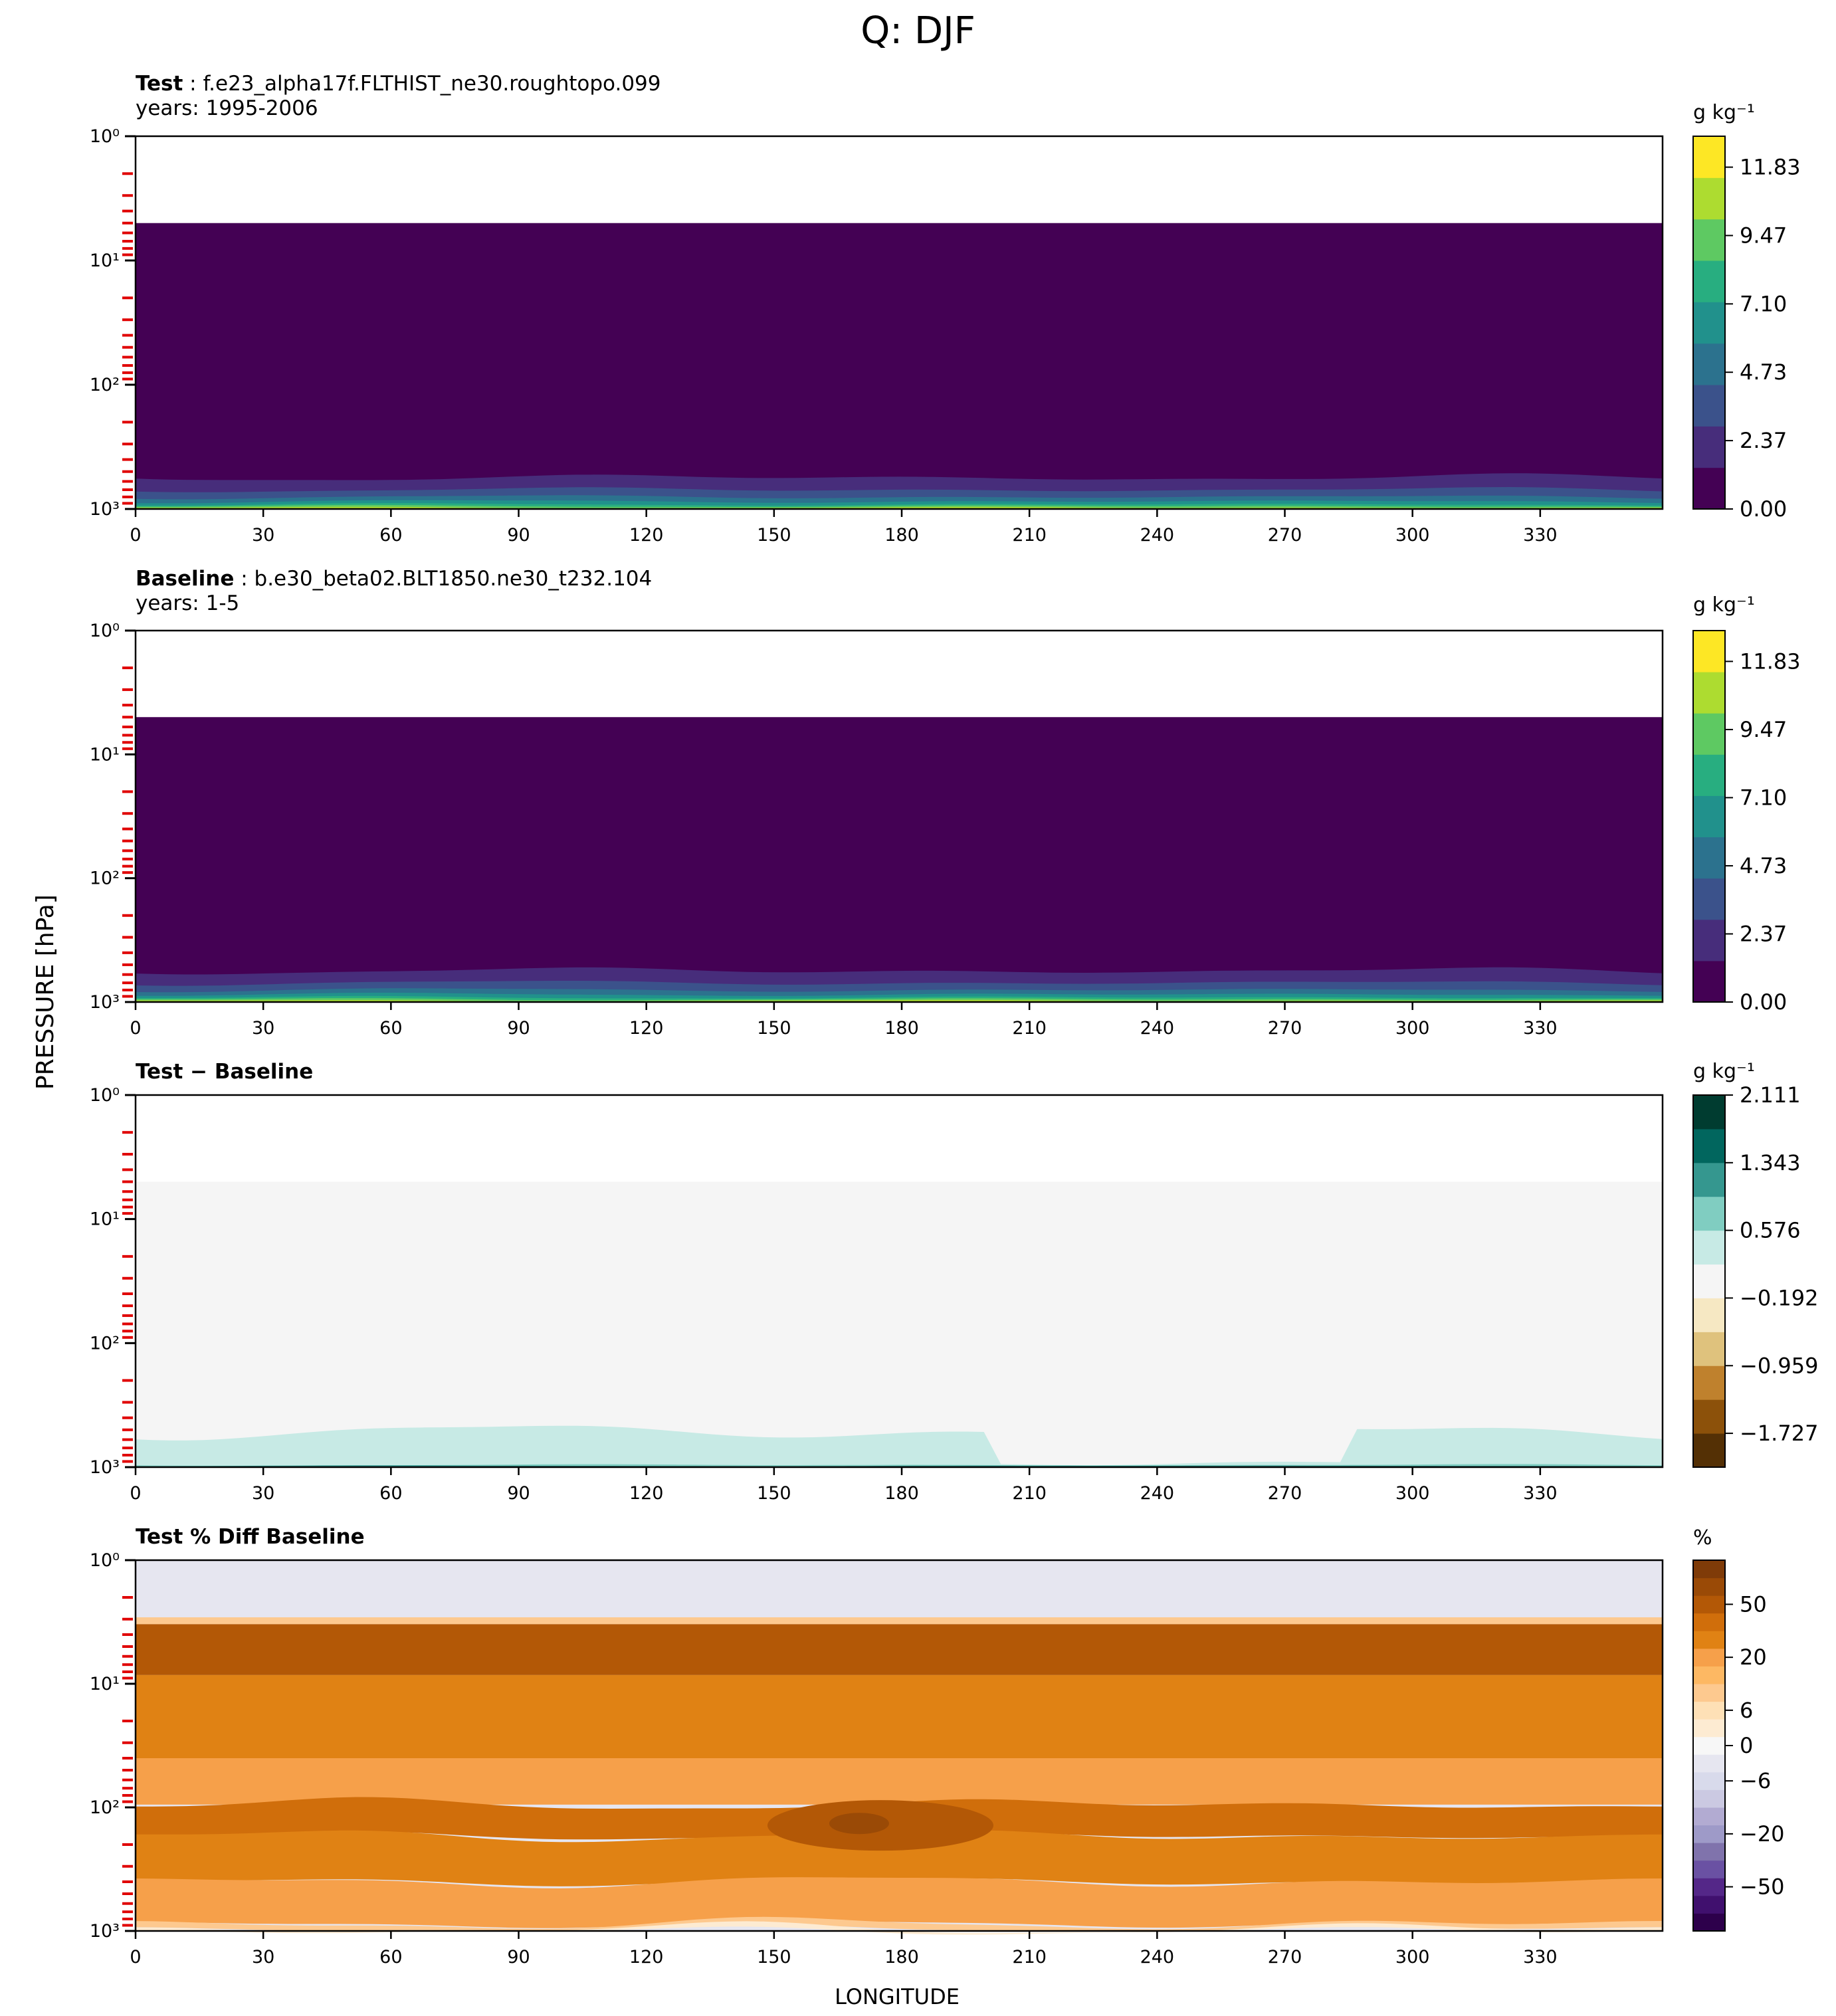  I want to click on y-tick-label: 10¹, so click(105, 754).